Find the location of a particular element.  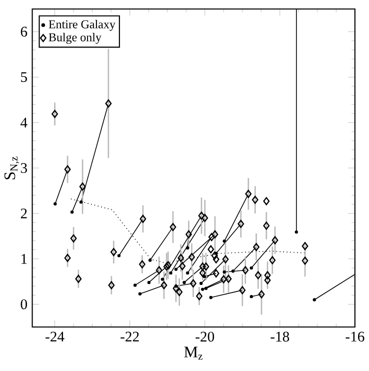

y-tick-label: 1 is located at coordinates (24, 259).